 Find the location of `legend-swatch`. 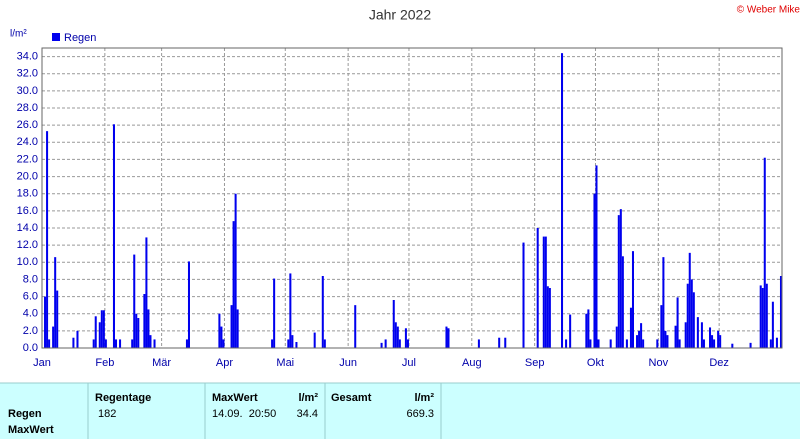

legend-swatch is located at coordinates (56, 37).